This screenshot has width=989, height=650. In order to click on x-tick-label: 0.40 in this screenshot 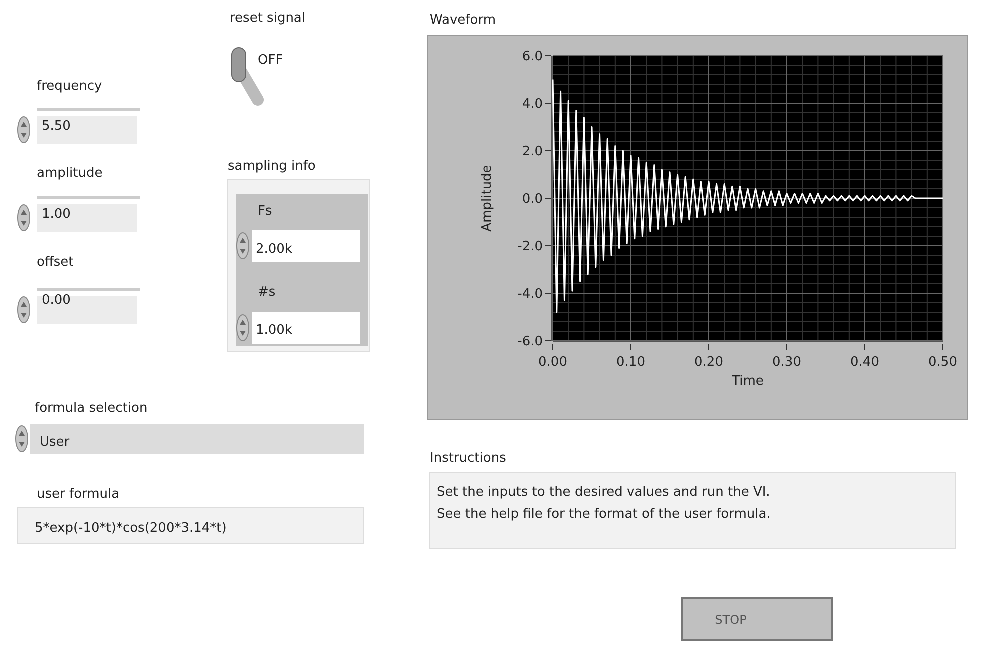, I will do `click(865, 362)`.